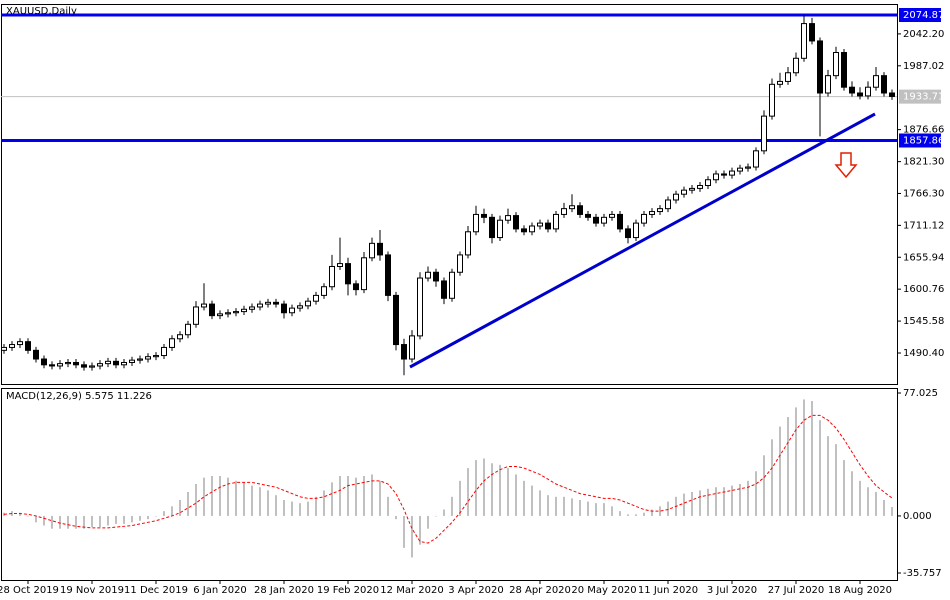 This screenshot has height=600, width=950. I want to click on x-tick-label: 18 Aug 2020, so click(860, 590).